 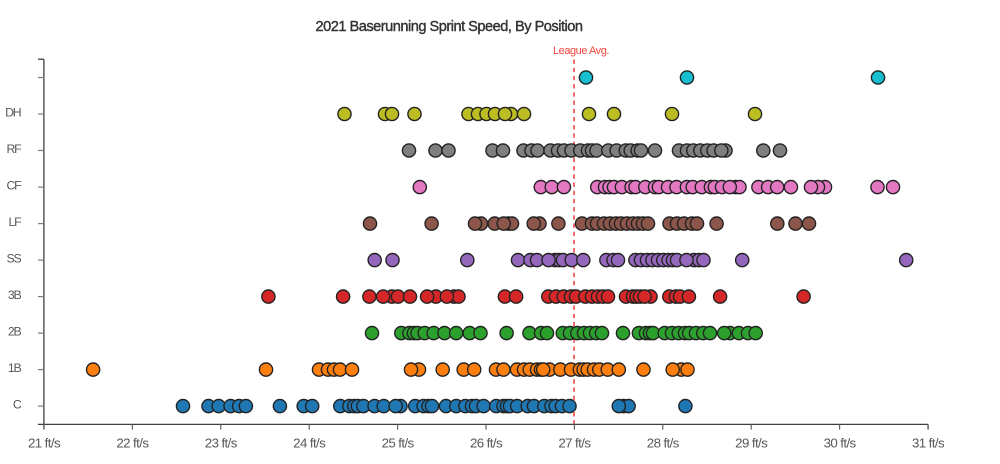 What do you see at coordinates (309, 443) in the screenshot?
I see `svg-text: 24 ft/s` at bounding box center [309, 443].